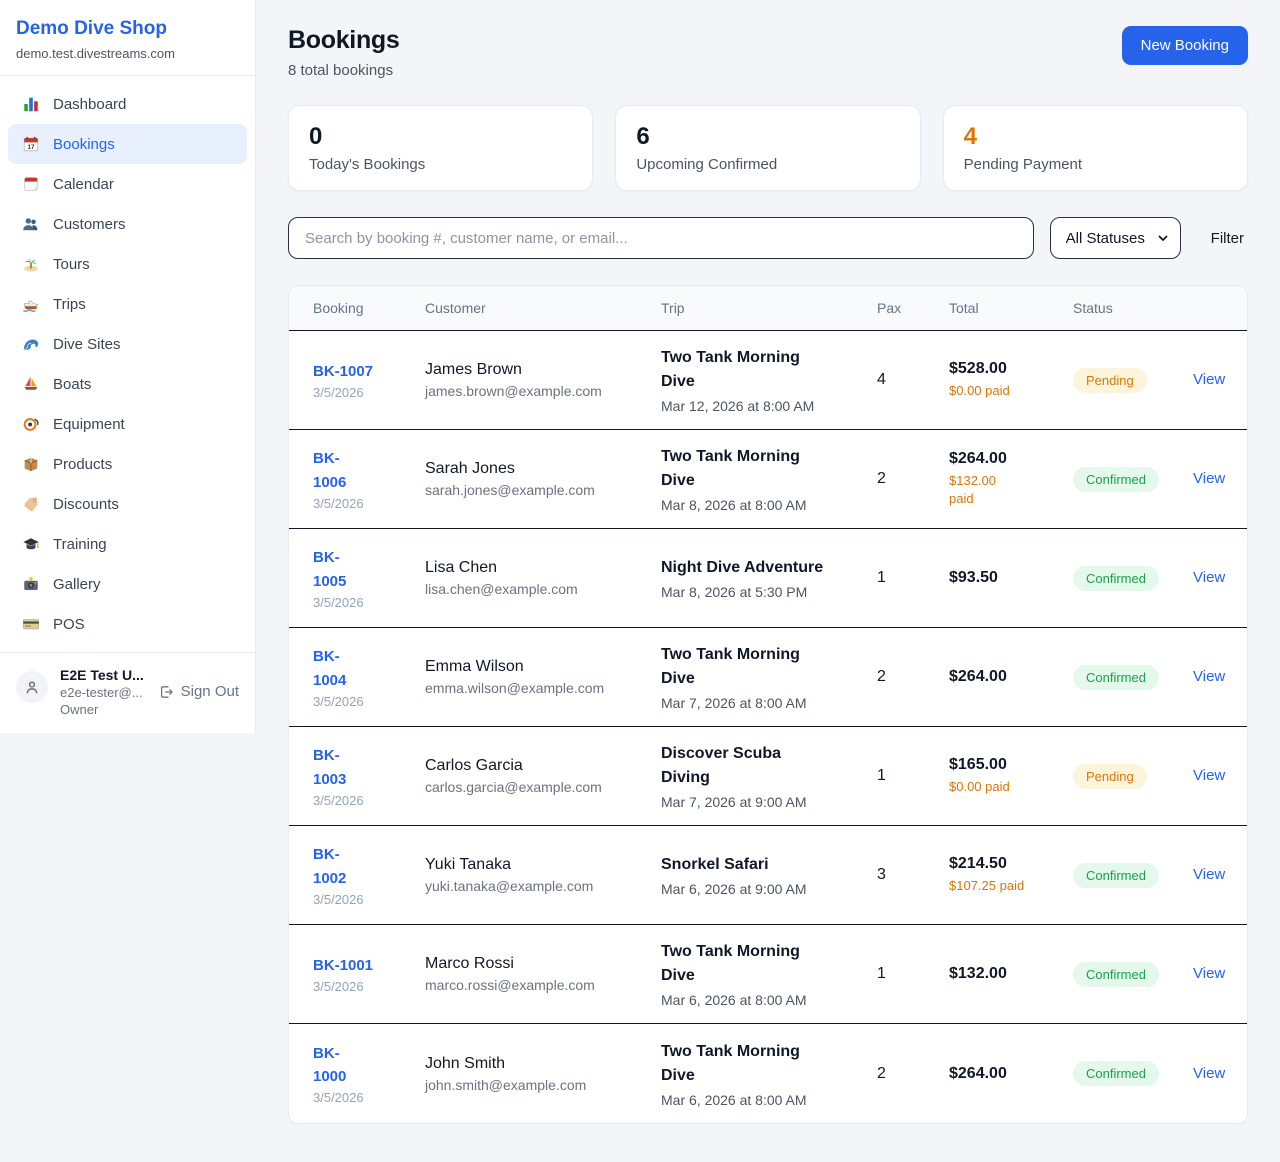 The height and width of the screenshot is (1162, 1280). Describe the element at coordinates (127, 304) in the screenshot. I see `sidebar-item-trips: Trips` at that location.